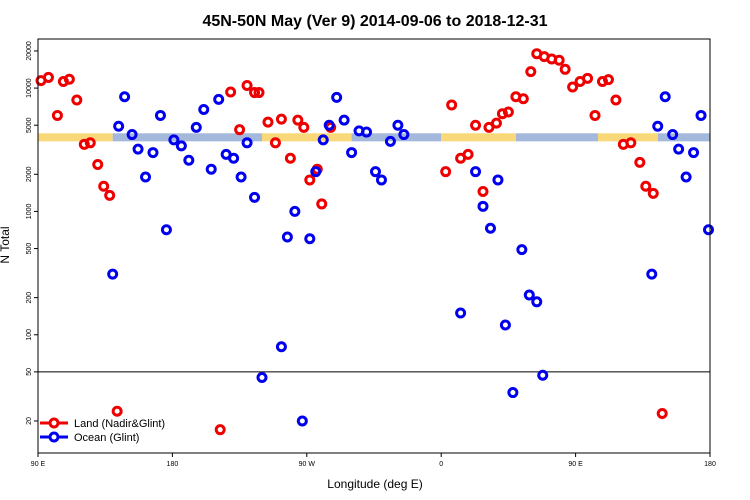  Describe the element at coordinates (29, 212) in the screenshot. I see `y-tick-label: 1000` at that location.